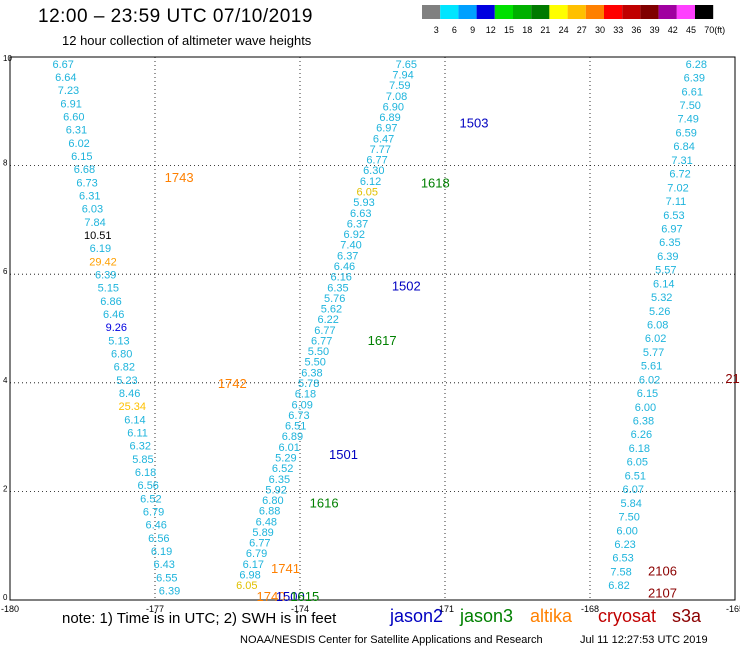 The height and width of the screenshot is (650, 740). I want to click on chart-title: 12:00 – 23:59 UTC 07/10/2019, so click(175, 16).